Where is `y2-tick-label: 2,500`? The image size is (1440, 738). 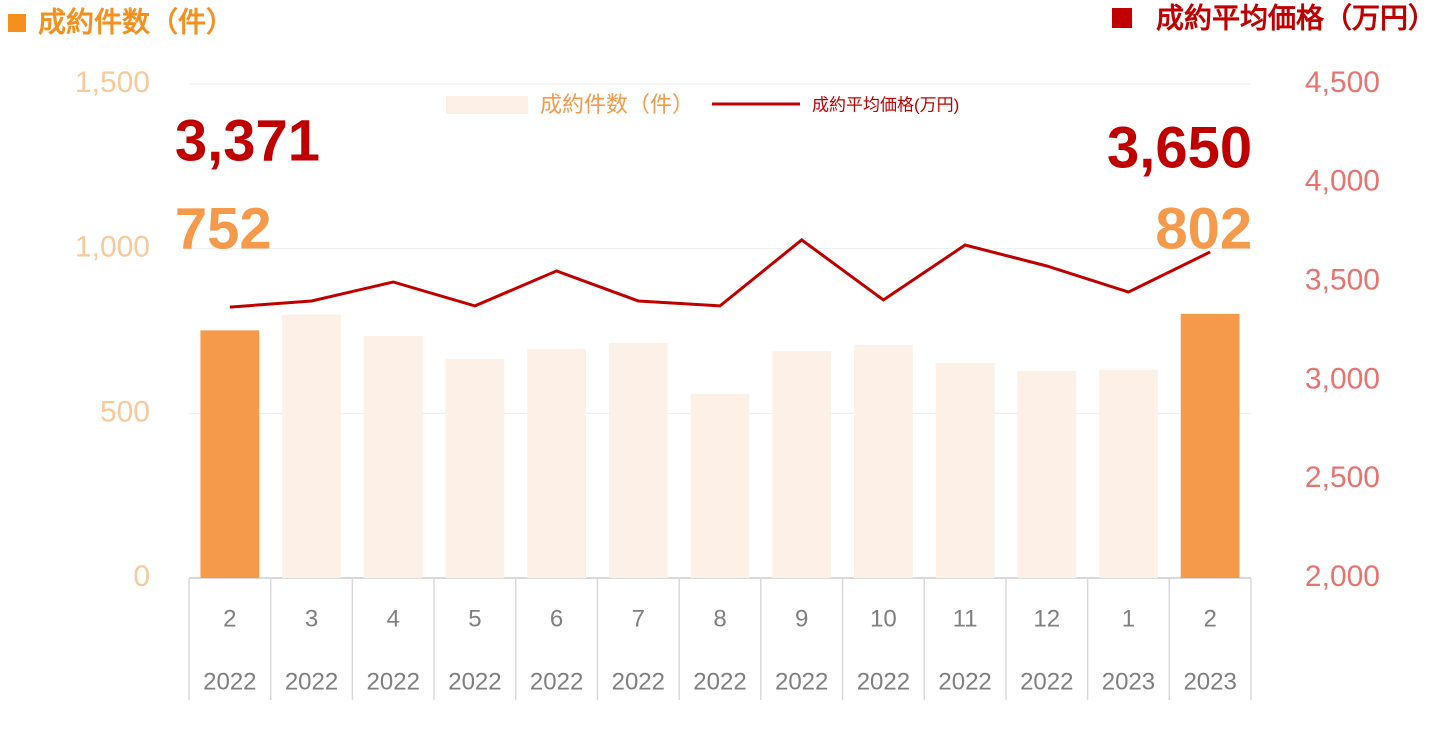
y2-tick-label: 2,500 is located at coordinates (1342, 477).